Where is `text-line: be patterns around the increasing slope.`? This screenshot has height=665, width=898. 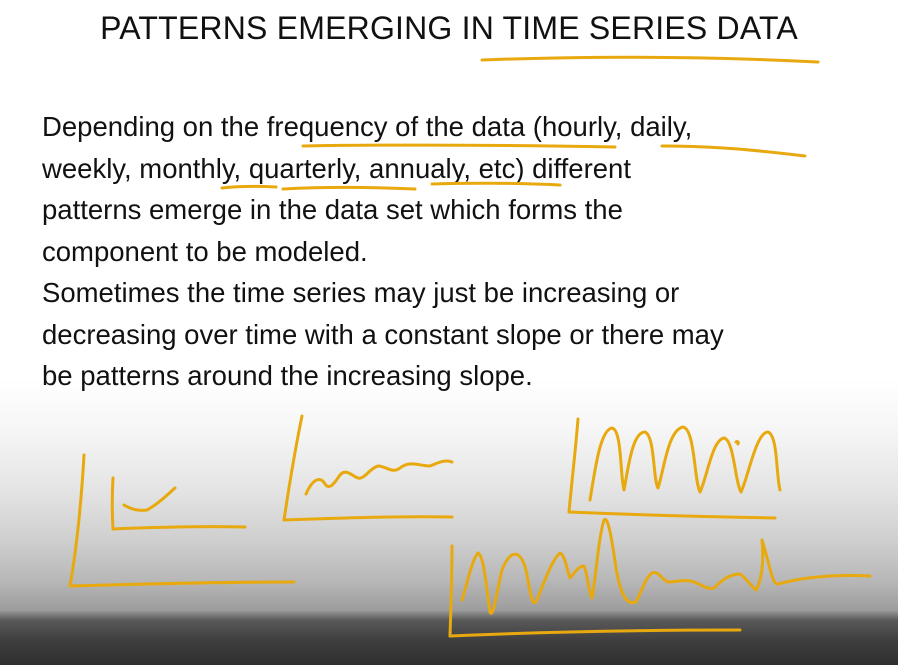 text-line: be patterns around the increasing slope. is located at coordinates (287, 375).